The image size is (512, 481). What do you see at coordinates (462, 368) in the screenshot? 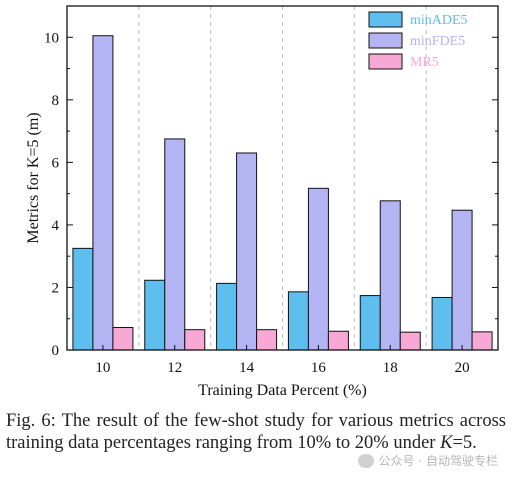
I see `x-tick-label: 20` at bounding box center [462, 368].